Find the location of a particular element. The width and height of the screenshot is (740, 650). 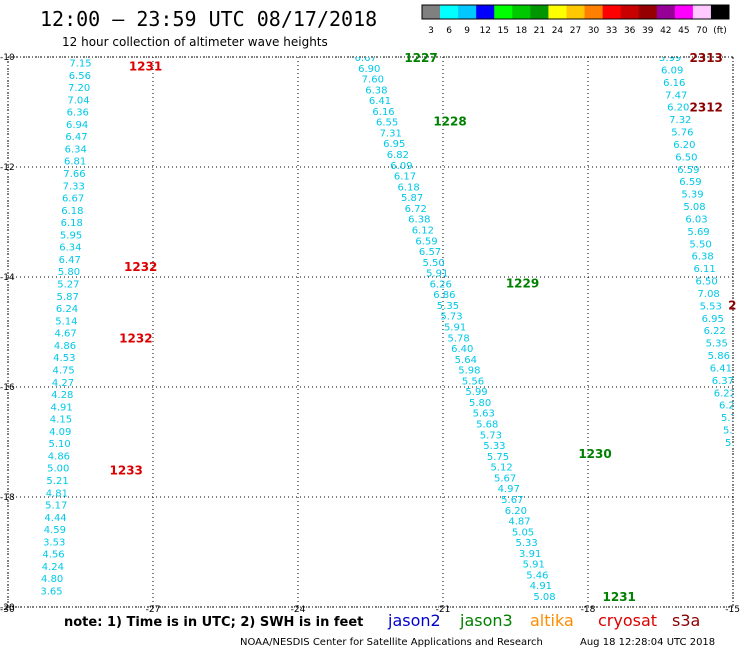

swh-value: 6.82 is located at coordinates (398, 155).